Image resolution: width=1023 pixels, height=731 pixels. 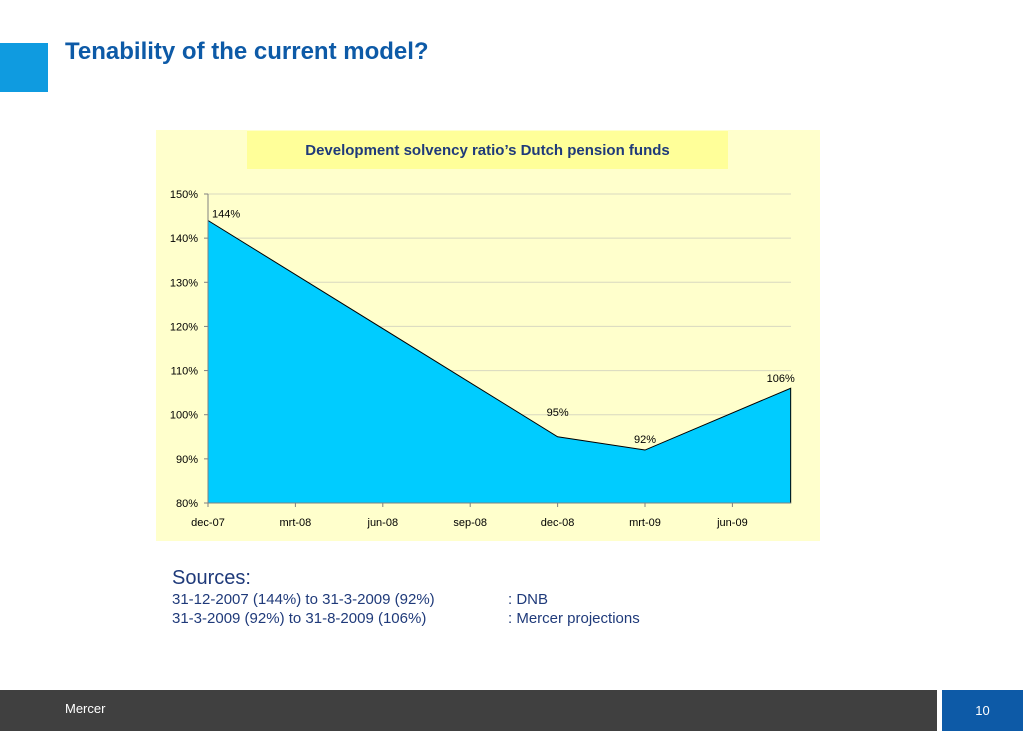 What do you see at coordinates (247, 51) in the screenshot?
I see `slide-title: Tenability of the current model?` at bounding box center [247, 51].